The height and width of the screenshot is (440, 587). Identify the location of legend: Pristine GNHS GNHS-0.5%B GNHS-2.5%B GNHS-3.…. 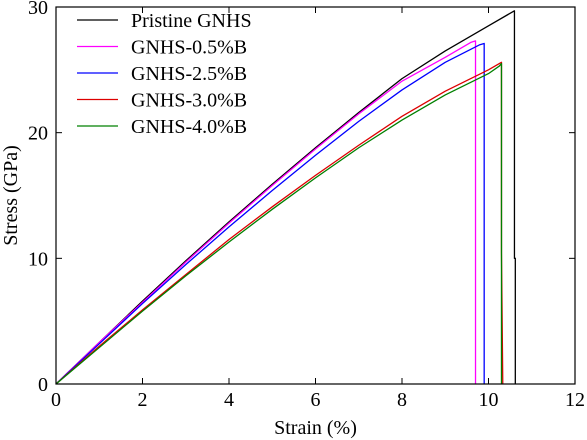
(164, 74).